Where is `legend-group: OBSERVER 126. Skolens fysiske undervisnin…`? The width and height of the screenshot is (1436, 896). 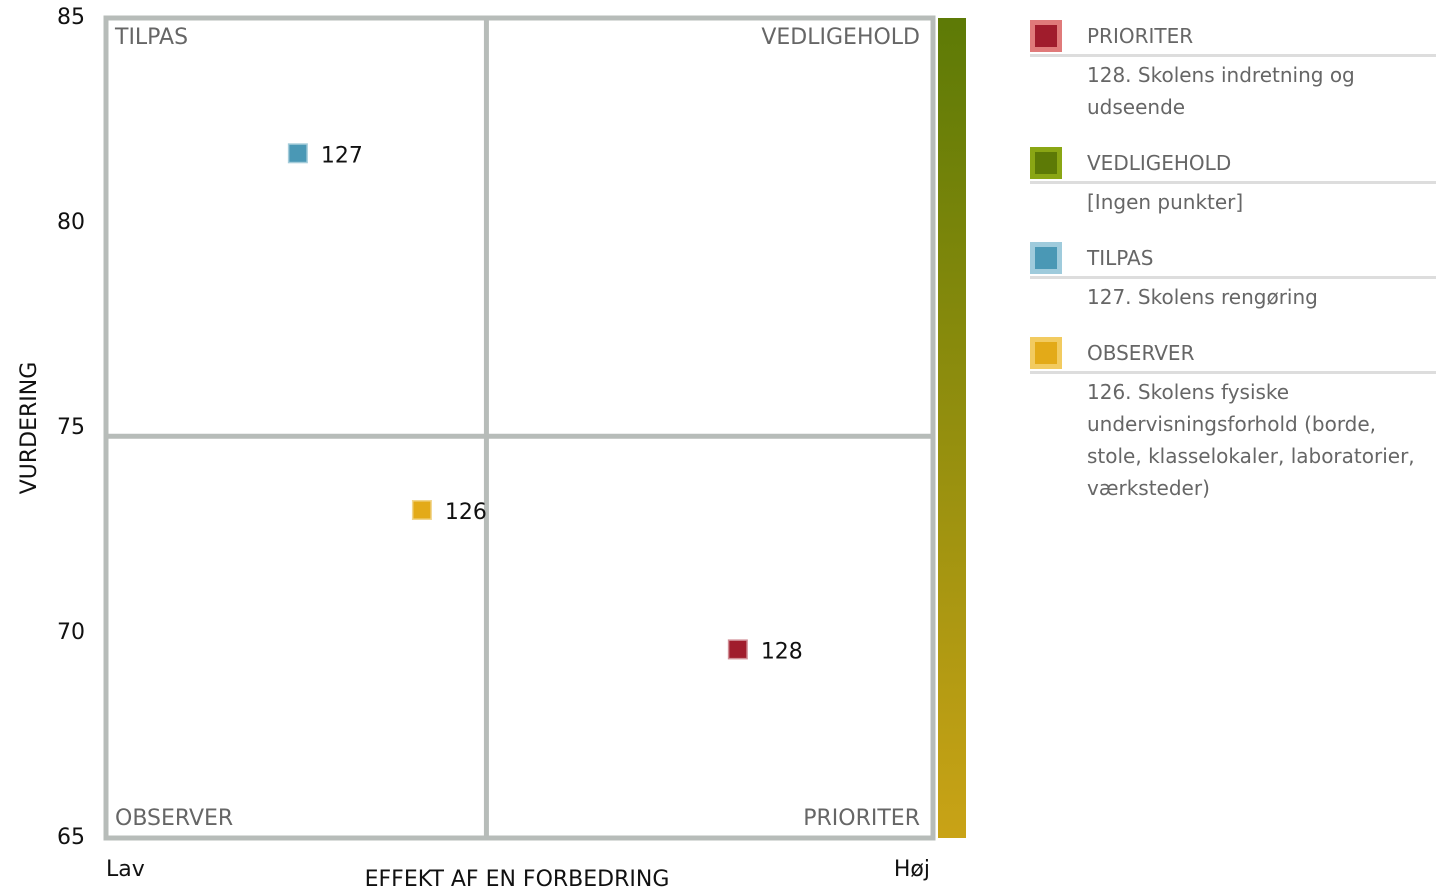
legend-group: OBSERVER 126. Skolens fysiske undervisnin… is located at coordinates (1233, 419).